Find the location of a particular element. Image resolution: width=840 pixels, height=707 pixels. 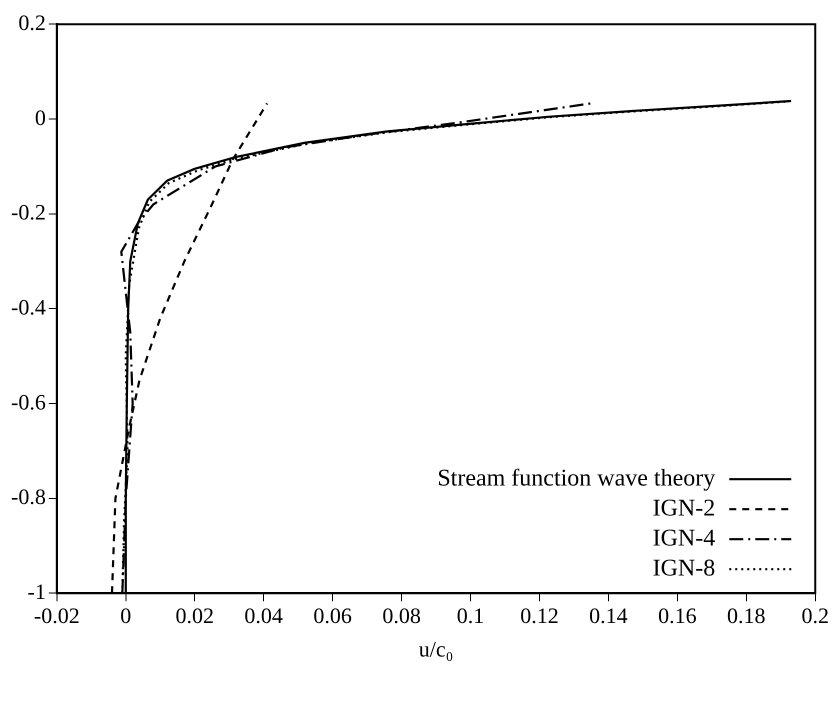

x-tick-label: 0 is located at coordinates (126, 615).